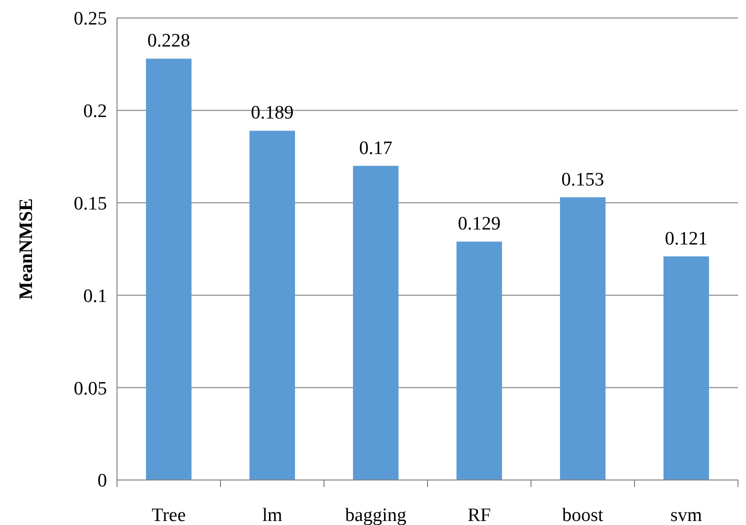  I want to click on y-tick-label: 0.25, so click(90, 19).